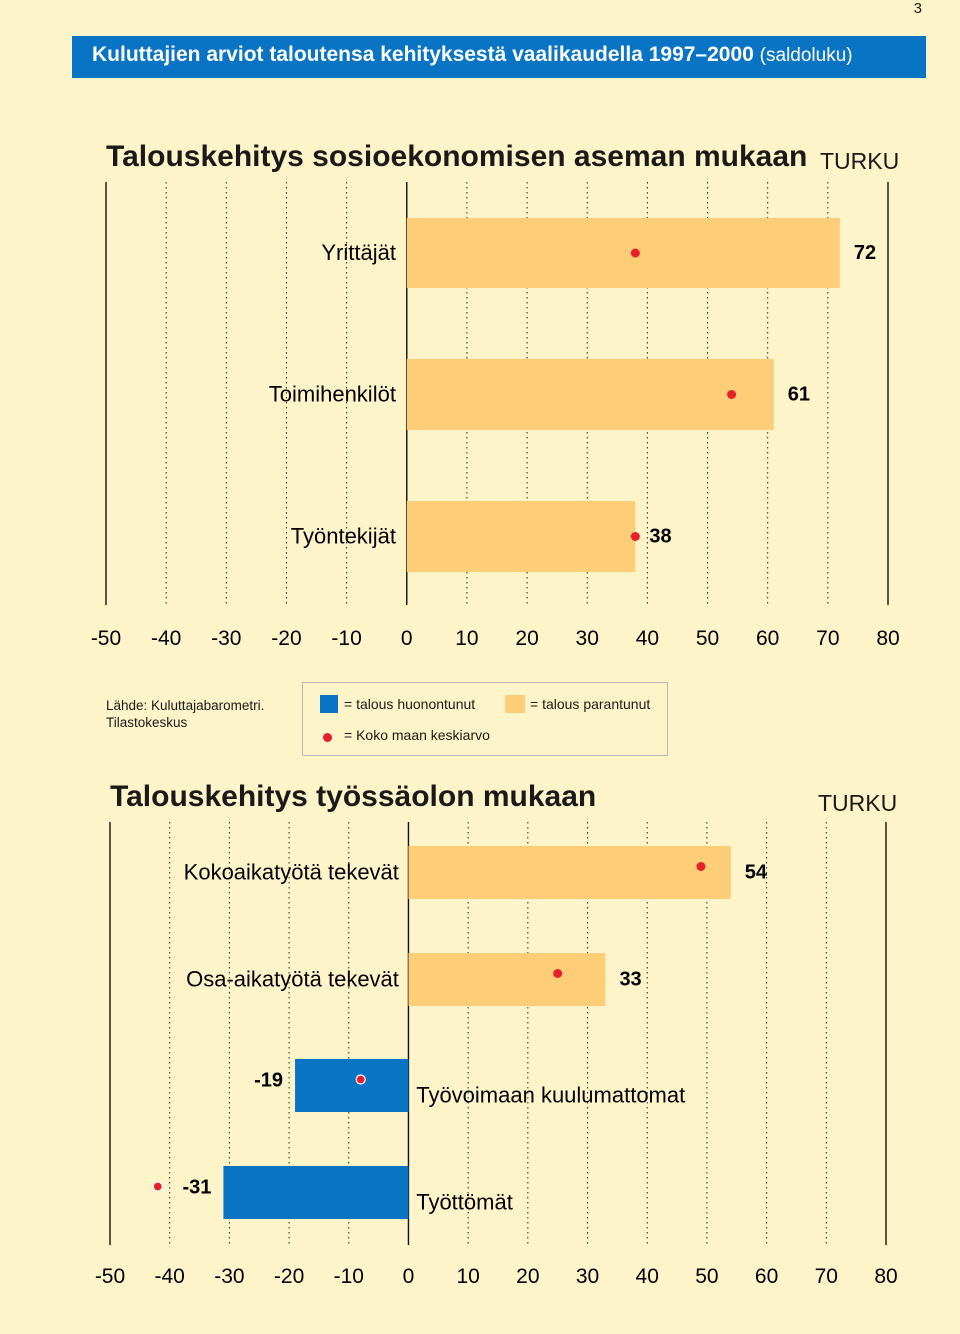 This screenshot has width=960, height=1334. I want to click on category-label: Kokoaikatyötä tekevät, so click(291, 872).